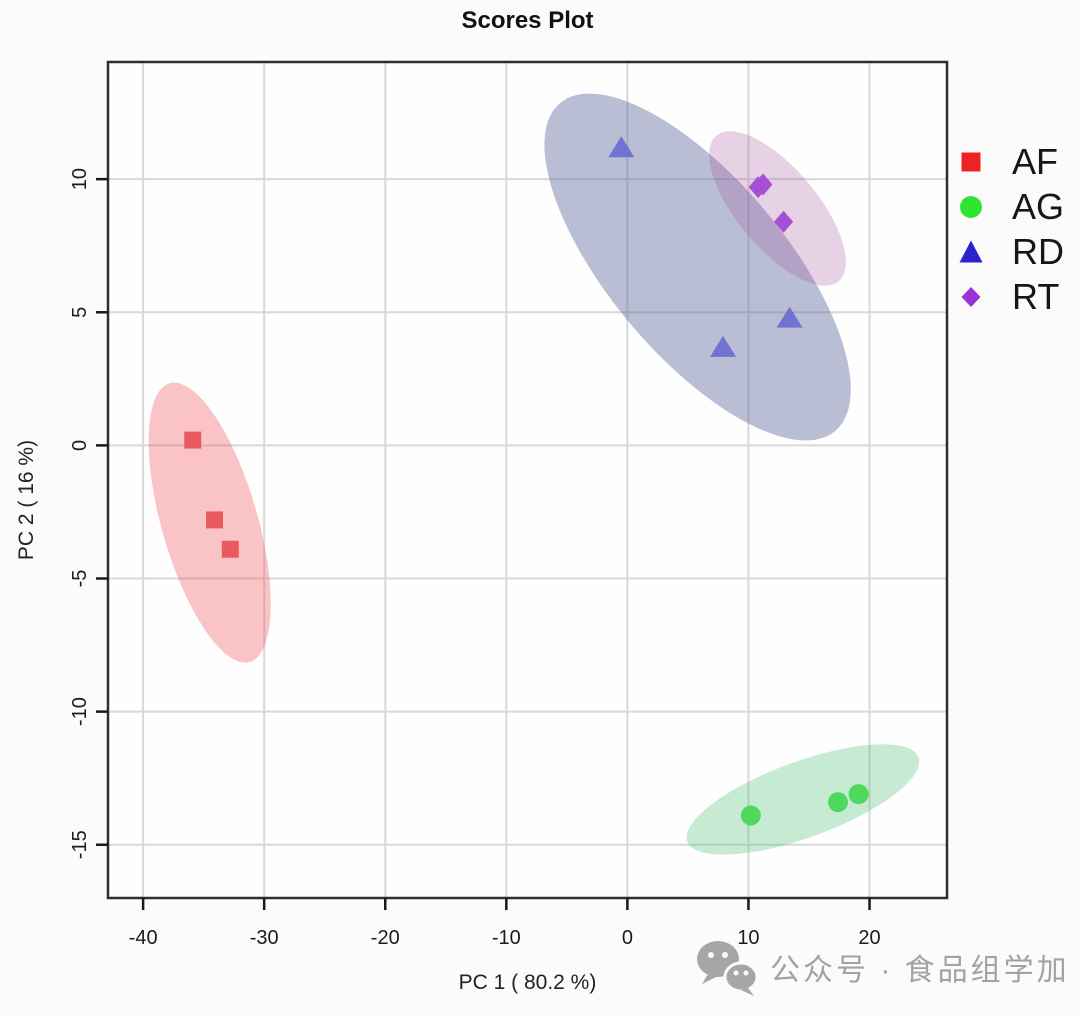  I want to click on y-tick-label: 10, so click(80, 179).